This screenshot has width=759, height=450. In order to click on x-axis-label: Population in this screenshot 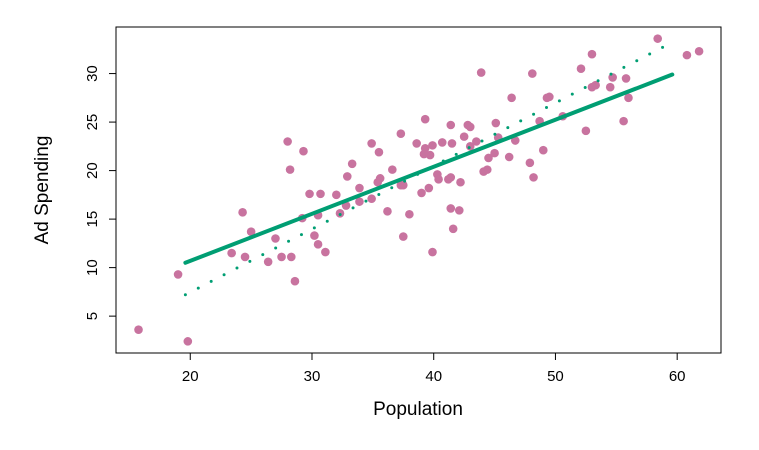, I will do `click(418, 409)`.